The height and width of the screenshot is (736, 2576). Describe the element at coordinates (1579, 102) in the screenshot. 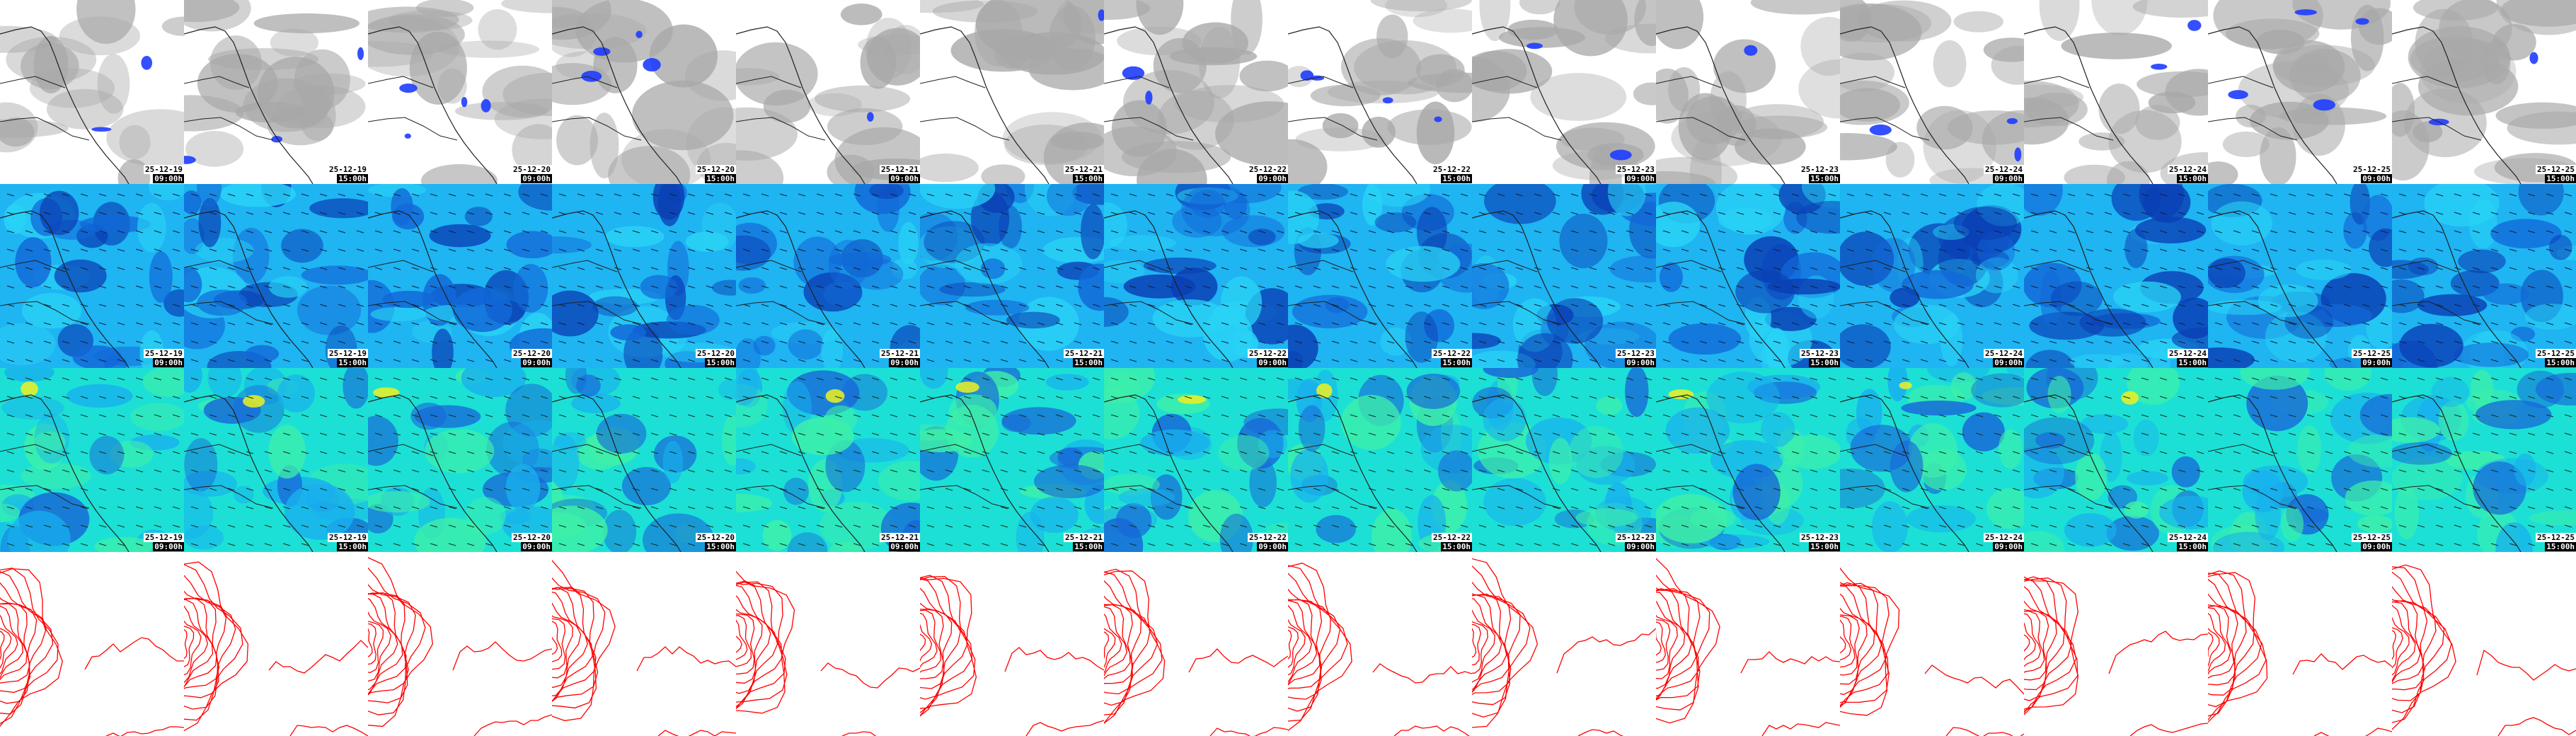

I see `precip-layer` at that location.